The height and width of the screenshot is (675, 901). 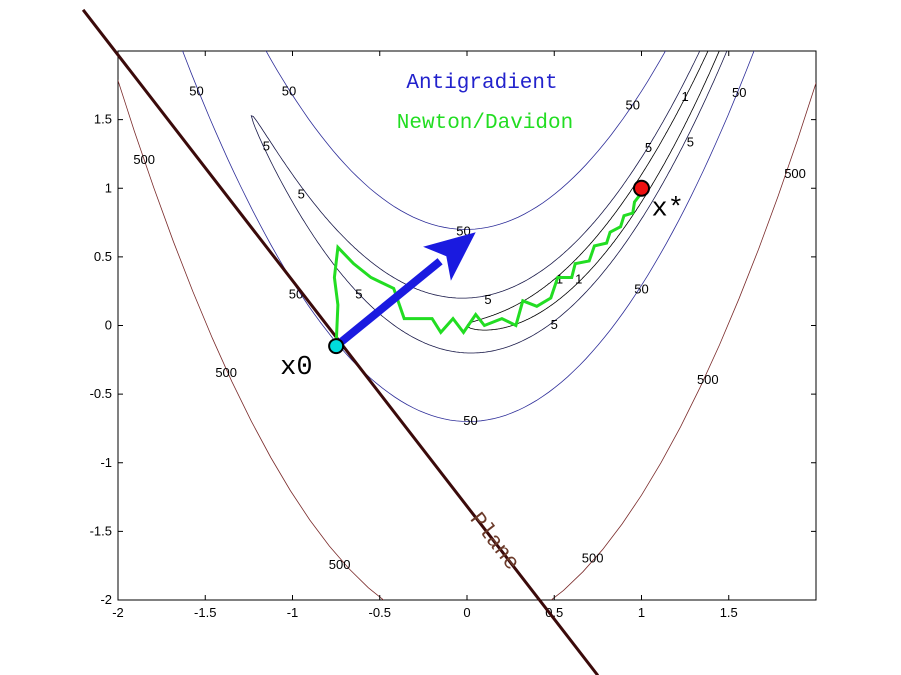 I want to click on contour-label-17: 500, so click(x=795, y=173).